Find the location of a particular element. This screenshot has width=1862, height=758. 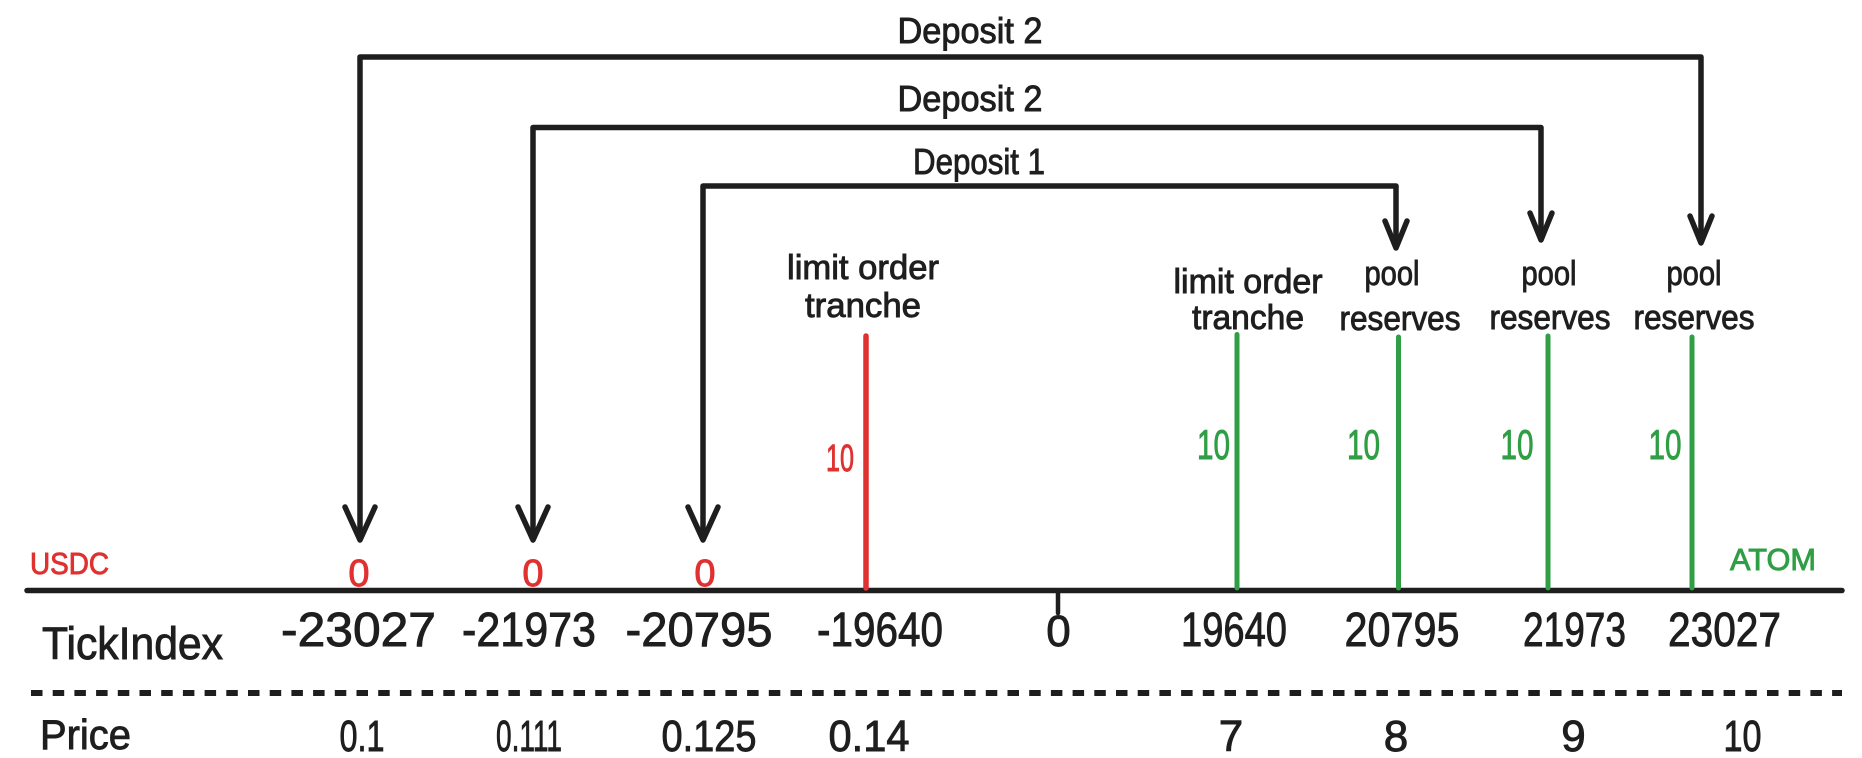

svg-text: 19640 is located at coordinates (1234, 630).